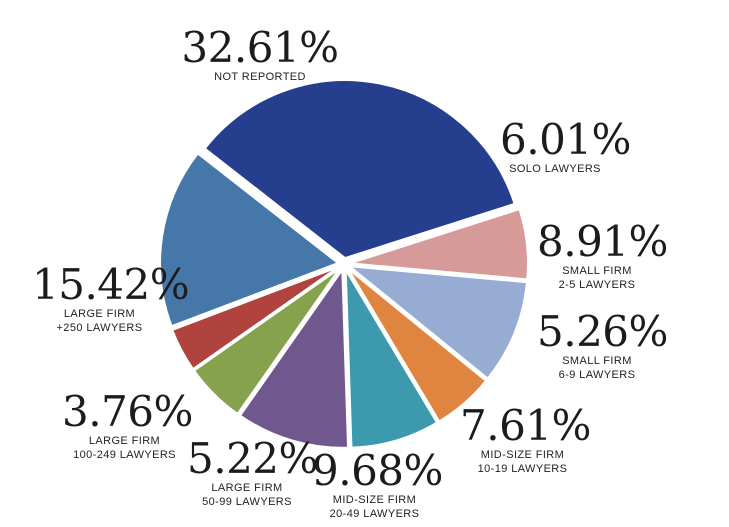 Image resolution: width=729 pixels, height=527 pixels. Describe the element at coordinates (374, 514) in the screenshot. I see `slice-name-line-2: 20-49 LAWYERS` at that location.